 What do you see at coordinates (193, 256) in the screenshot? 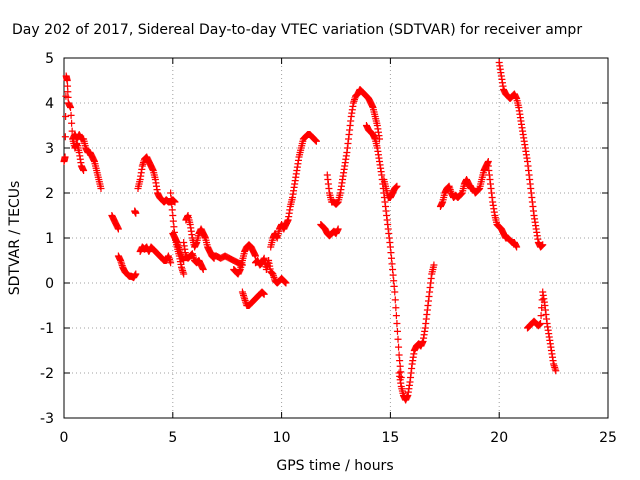
I see `series-sat-k` at bounding box center [193, 256].